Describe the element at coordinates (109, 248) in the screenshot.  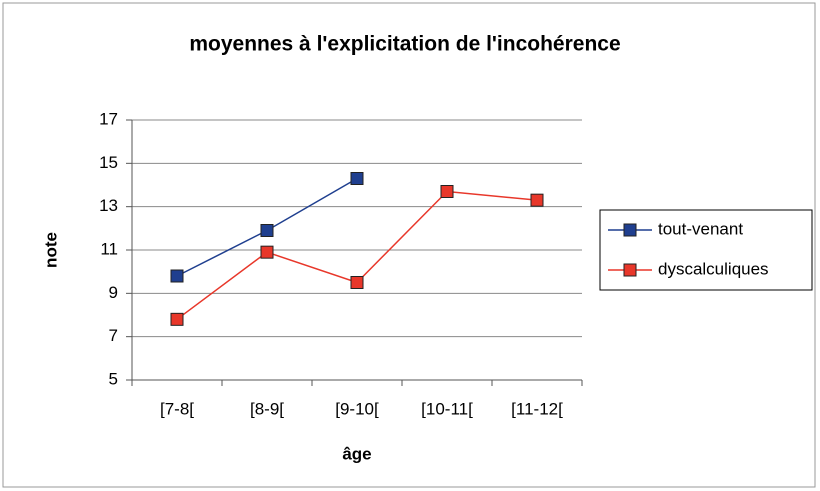
I see `y-tick-label: 11` at that location.